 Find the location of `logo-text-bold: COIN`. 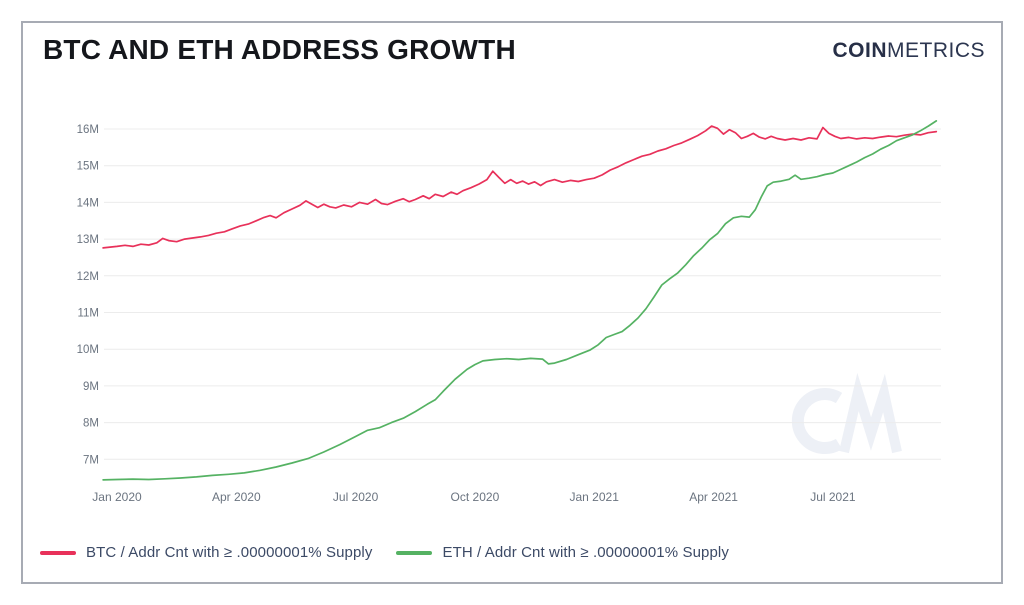

logo-text-bold: COIN is located at coordinates (859, 50).